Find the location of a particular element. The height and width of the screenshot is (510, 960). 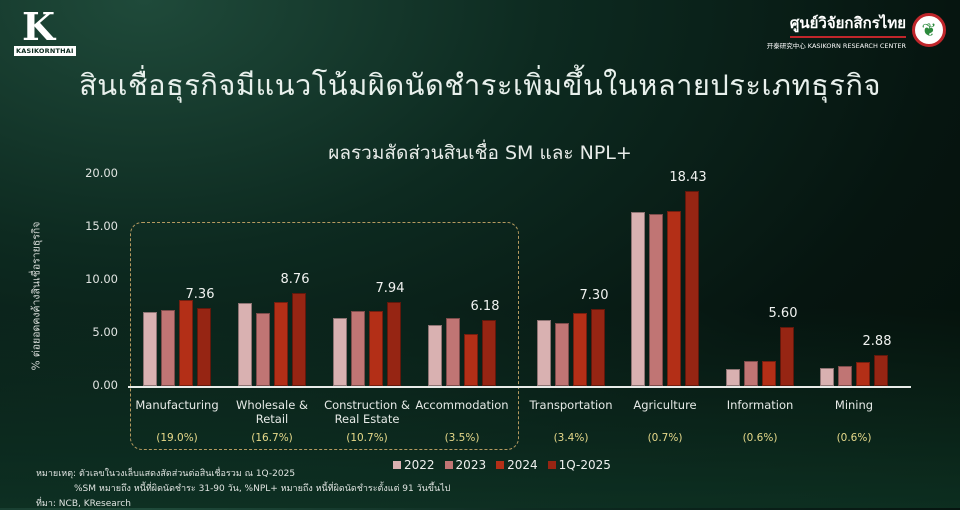

legend-item-2023: 2023 is located at coordinates (465, 465).